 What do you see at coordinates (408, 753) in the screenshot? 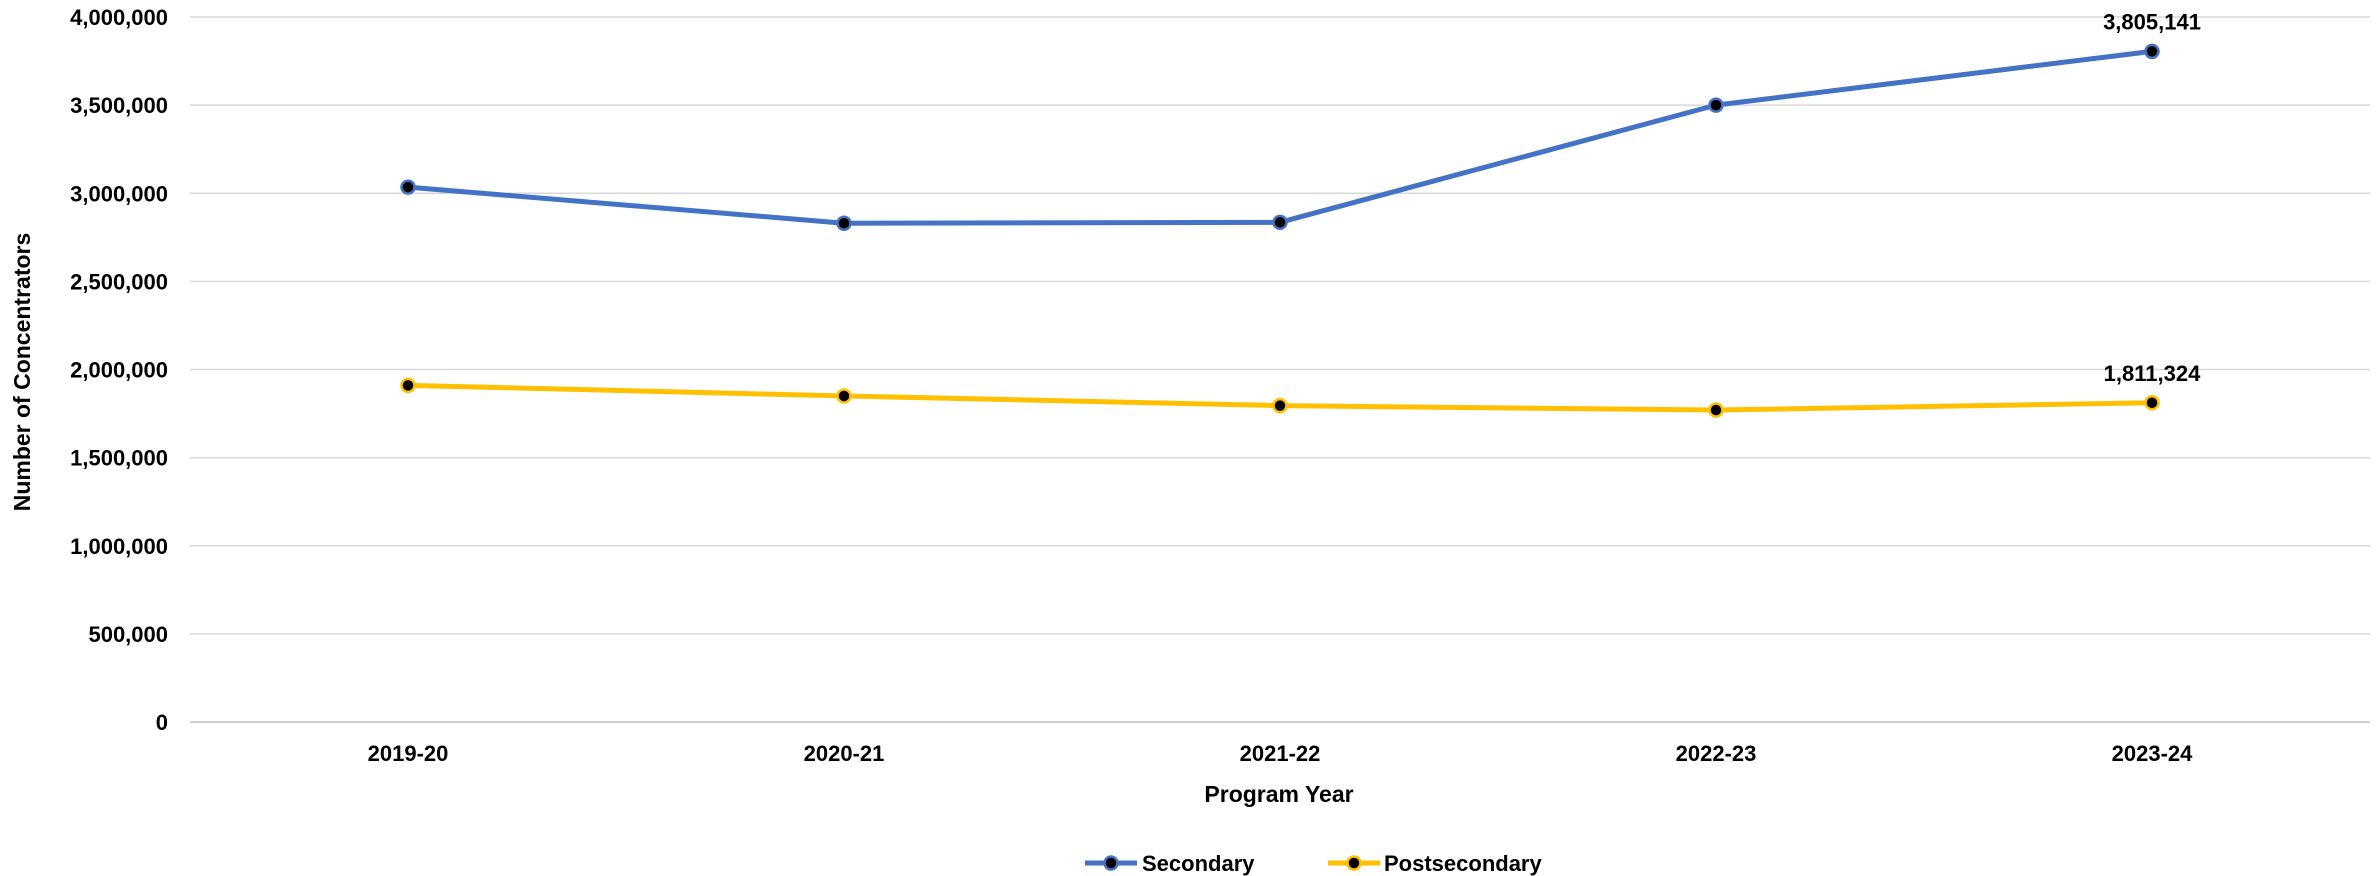
I see `x-tick-label: 2019-20` at bounding box center [408, 753].